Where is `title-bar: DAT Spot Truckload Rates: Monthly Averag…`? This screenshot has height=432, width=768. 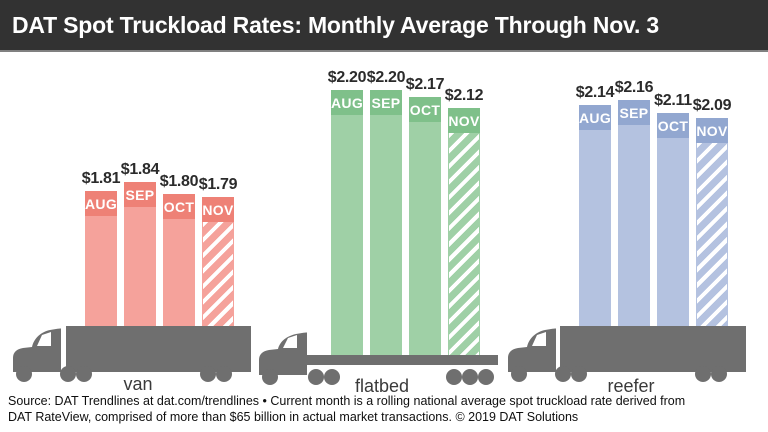
title-bar: DAT Spot Truckload Rates: Monthly Averag… is located at coordinates (384, 25).